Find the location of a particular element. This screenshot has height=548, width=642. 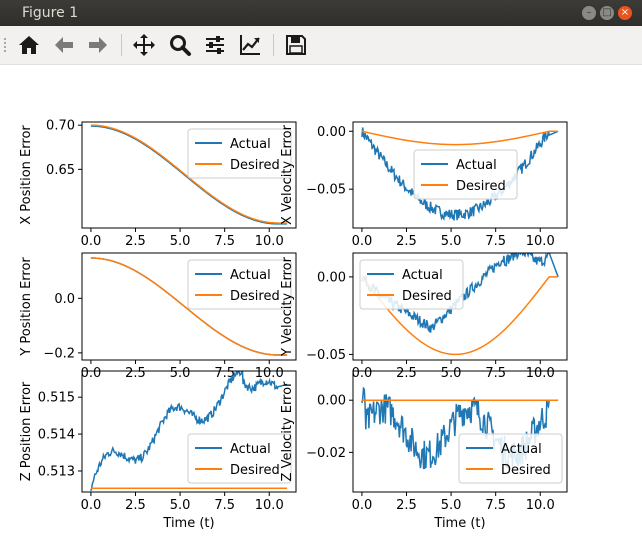

toolbar-grip is located at coordinates (6, 45).